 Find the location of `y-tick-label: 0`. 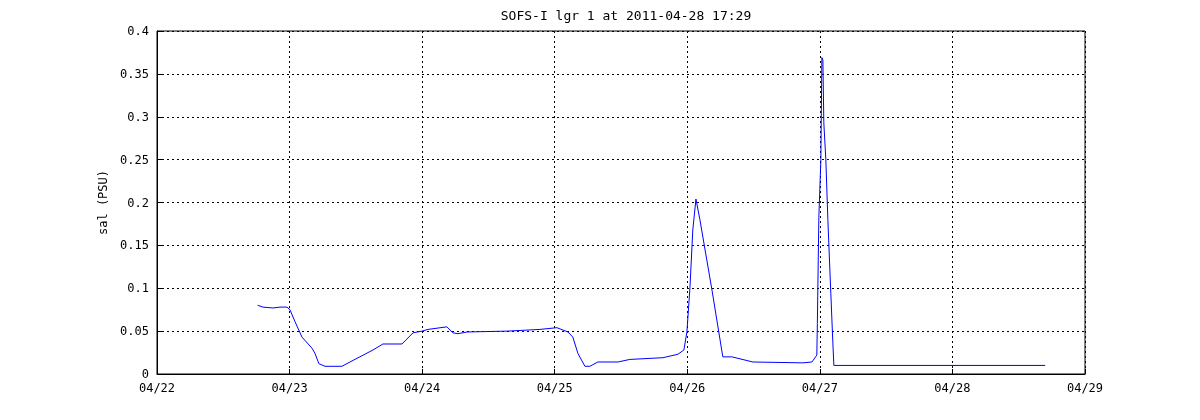

y-tick-label: 0 is located at coordinates (145, 374).